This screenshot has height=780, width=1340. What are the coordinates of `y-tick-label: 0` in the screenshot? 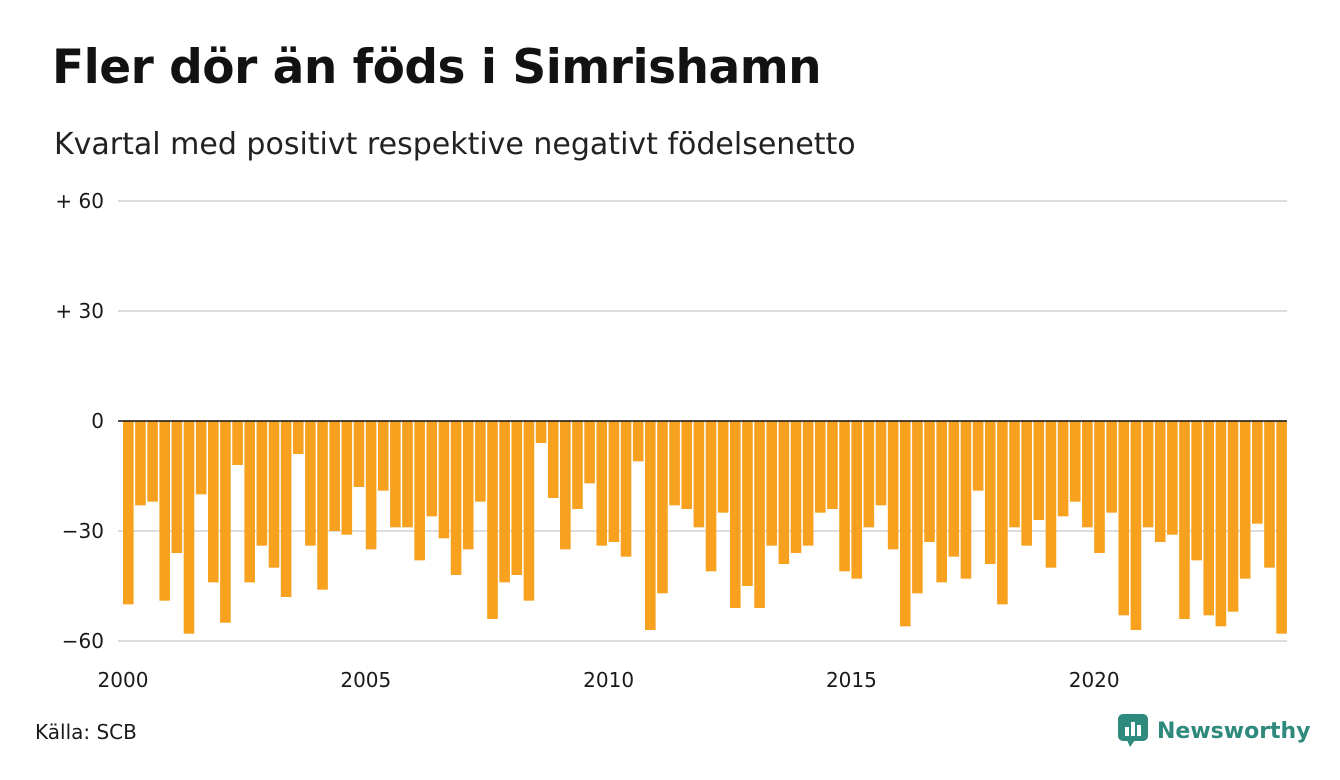 It's located at (97, 421).